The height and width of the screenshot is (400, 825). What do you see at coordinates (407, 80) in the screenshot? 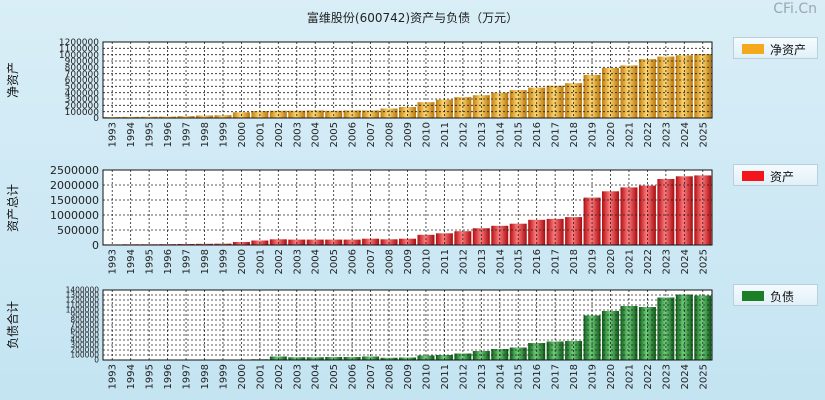
I see `plot-frame` at bounding box center [407, 80].